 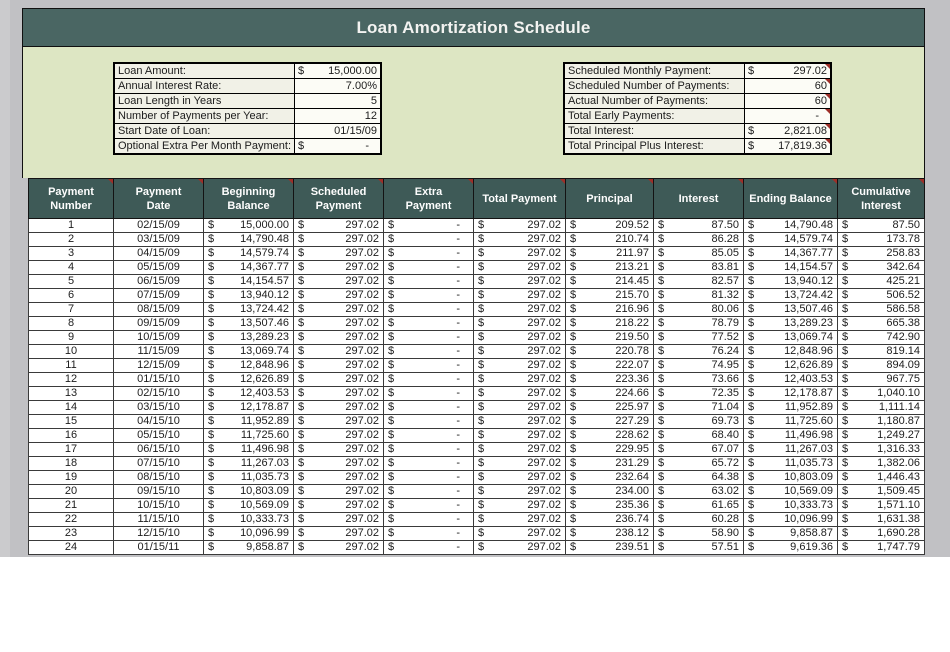 What do you see at coordinates (609, 421) in the screenshot?
I see `cell-principal: $227.29` at bounding box center [609, 421].